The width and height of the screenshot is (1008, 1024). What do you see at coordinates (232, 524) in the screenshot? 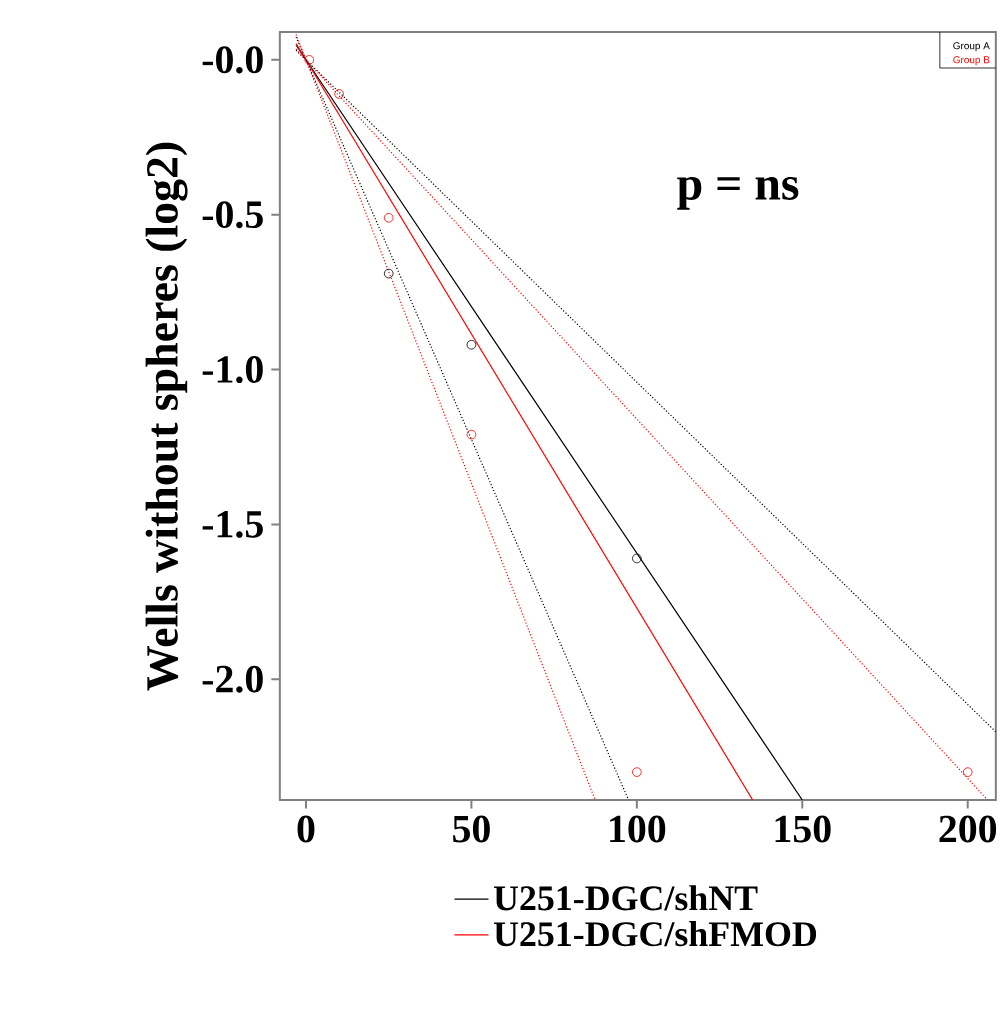
I see `y-tick-label: -1.5` at bounding box center [232, 524].